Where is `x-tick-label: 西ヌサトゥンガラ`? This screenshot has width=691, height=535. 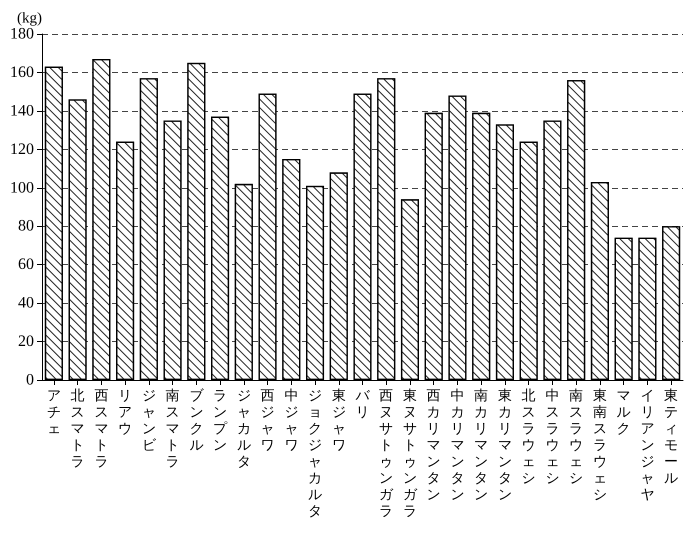
x-tick-label: 西ヌサトゥンガラ is located at coordinates (386, 454).